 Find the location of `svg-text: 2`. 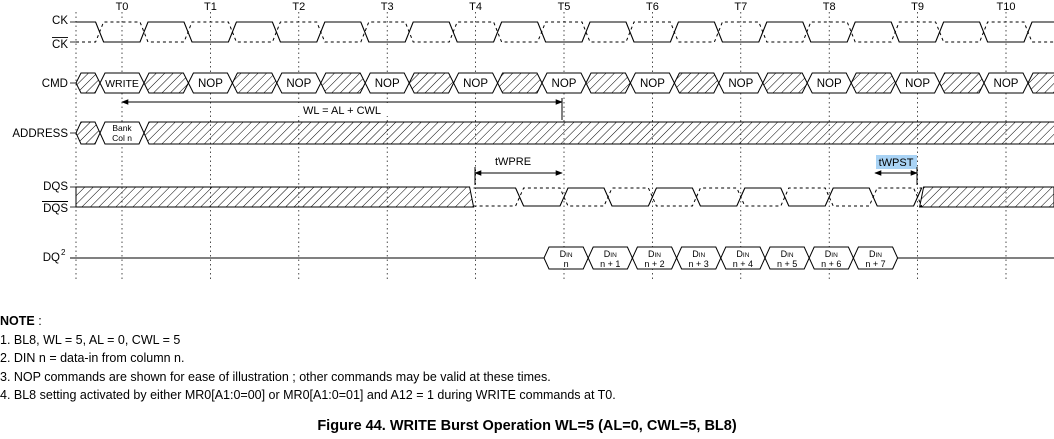

svg-text: 2 is located at coordinates (63, 252).